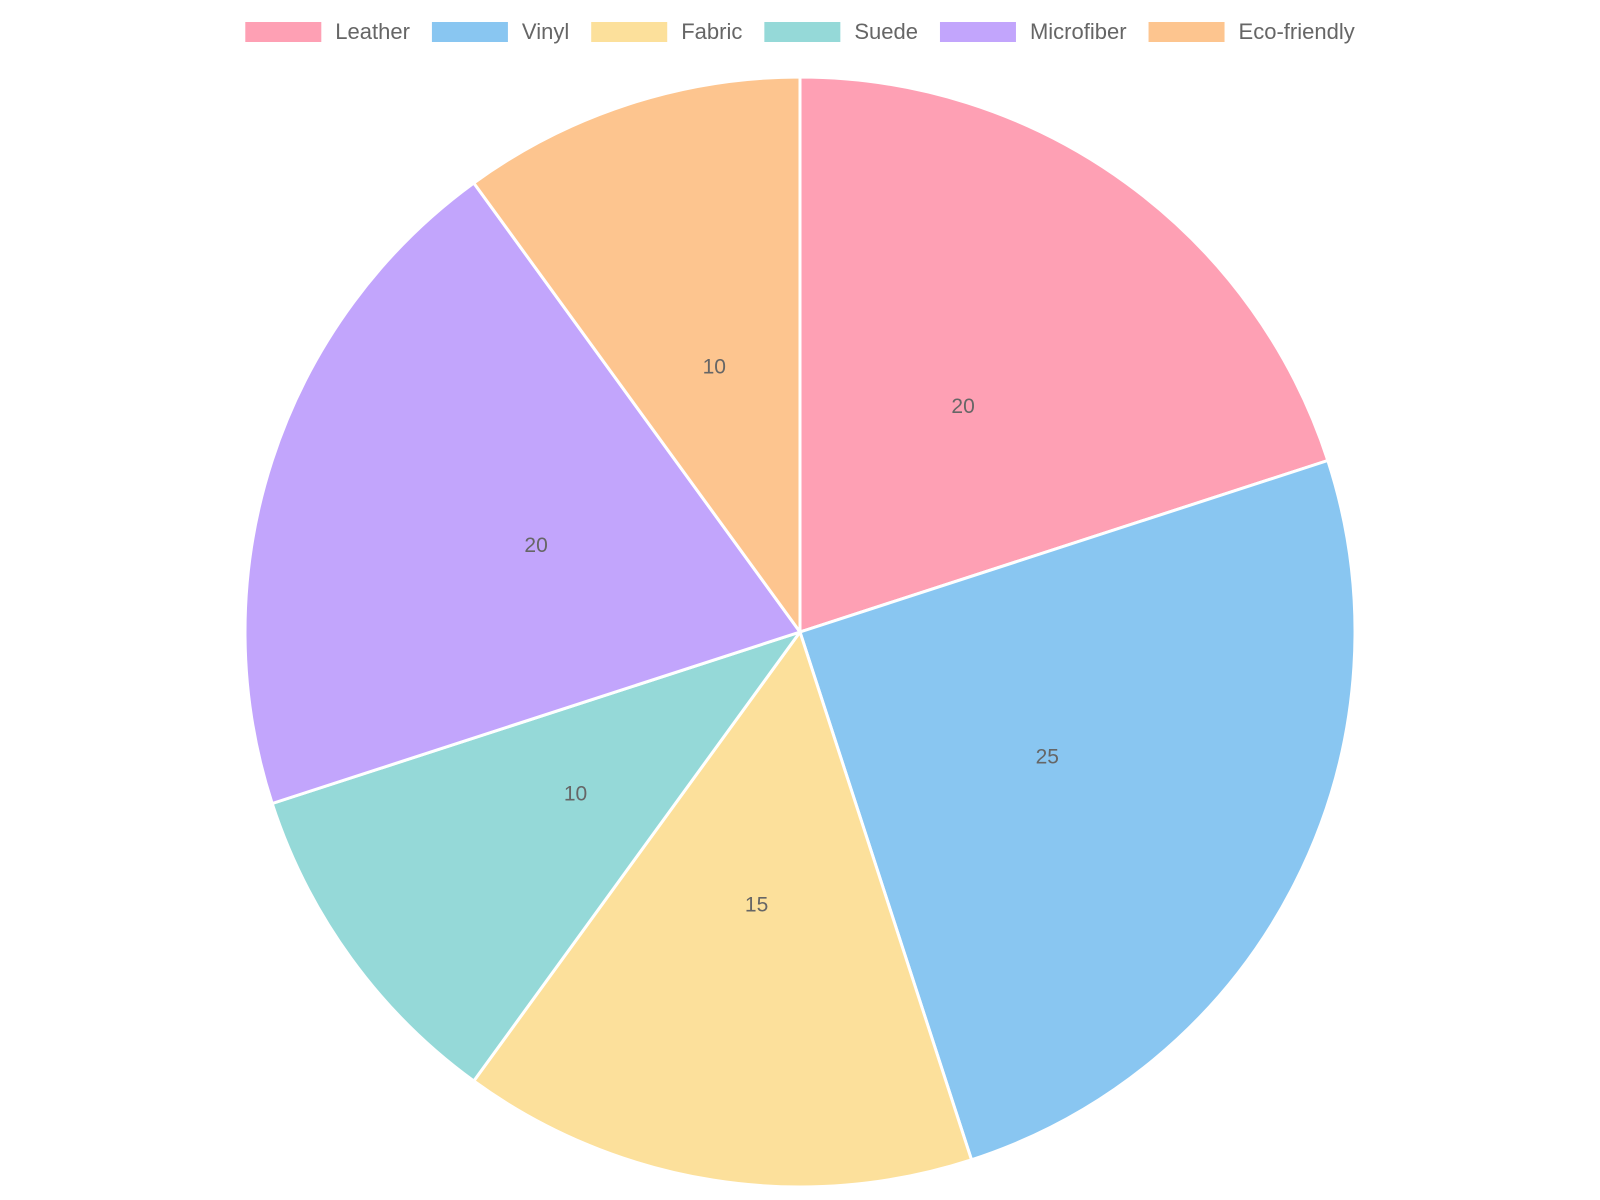 This screenshot has height=1200, width=1600. What do you see at coordinates (1047, 757) in the screenshot?
I see `value-label: 25` at bounding box center [1047, 757].